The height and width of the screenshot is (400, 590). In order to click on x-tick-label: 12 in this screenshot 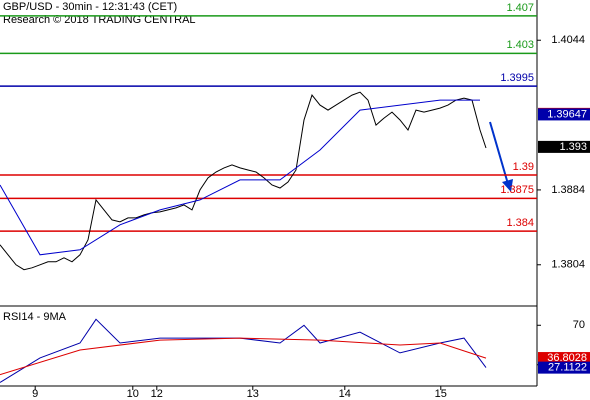, I will do `click(157, 394)`.